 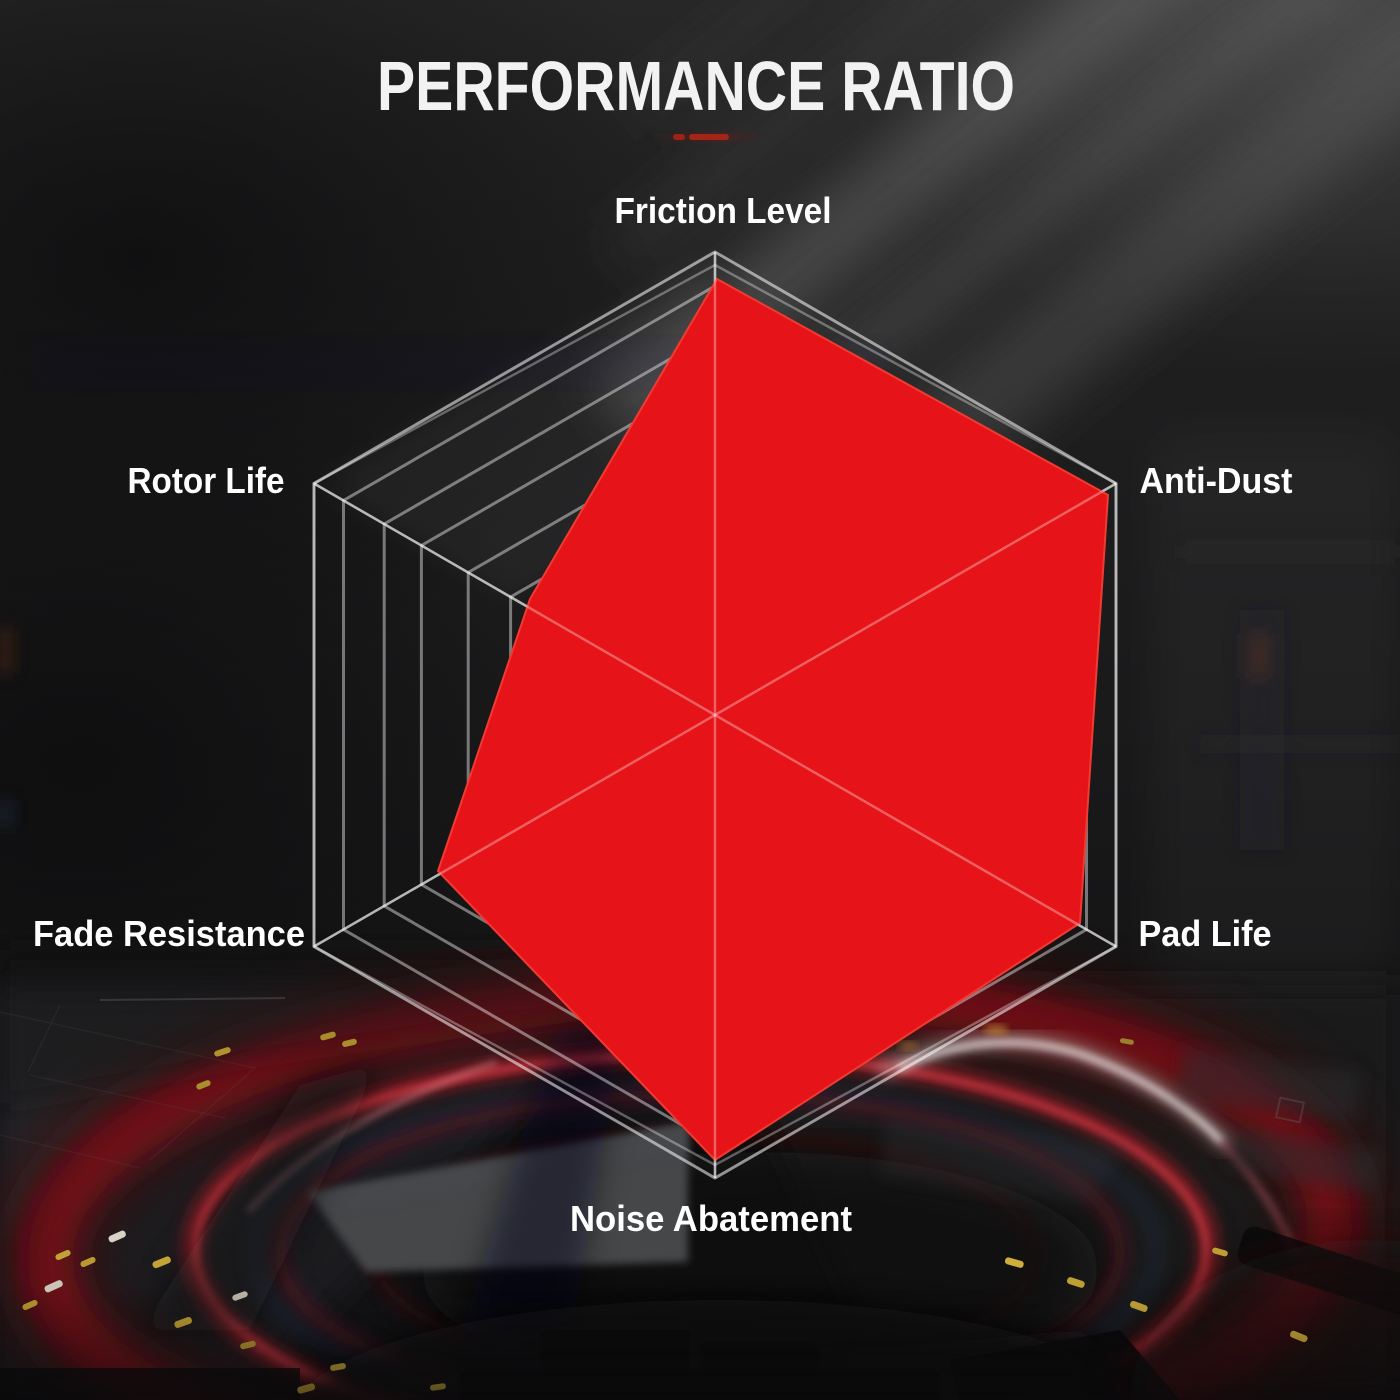 What do you see at coordinates (1205, 933) in the screenshot?
I see `svg-text: Pad Life` at bounding box center [1205, 933].